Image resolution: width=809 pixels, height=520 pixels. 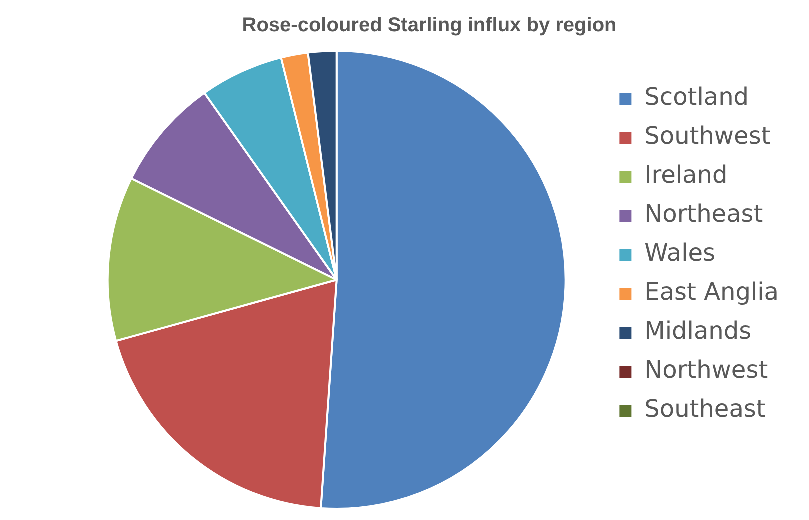 What do you see at coordinates (429, 25) in the screenshot?
I see `chart-title: Rose-coloured Starling influx by region` at bounding box center [429, 25].